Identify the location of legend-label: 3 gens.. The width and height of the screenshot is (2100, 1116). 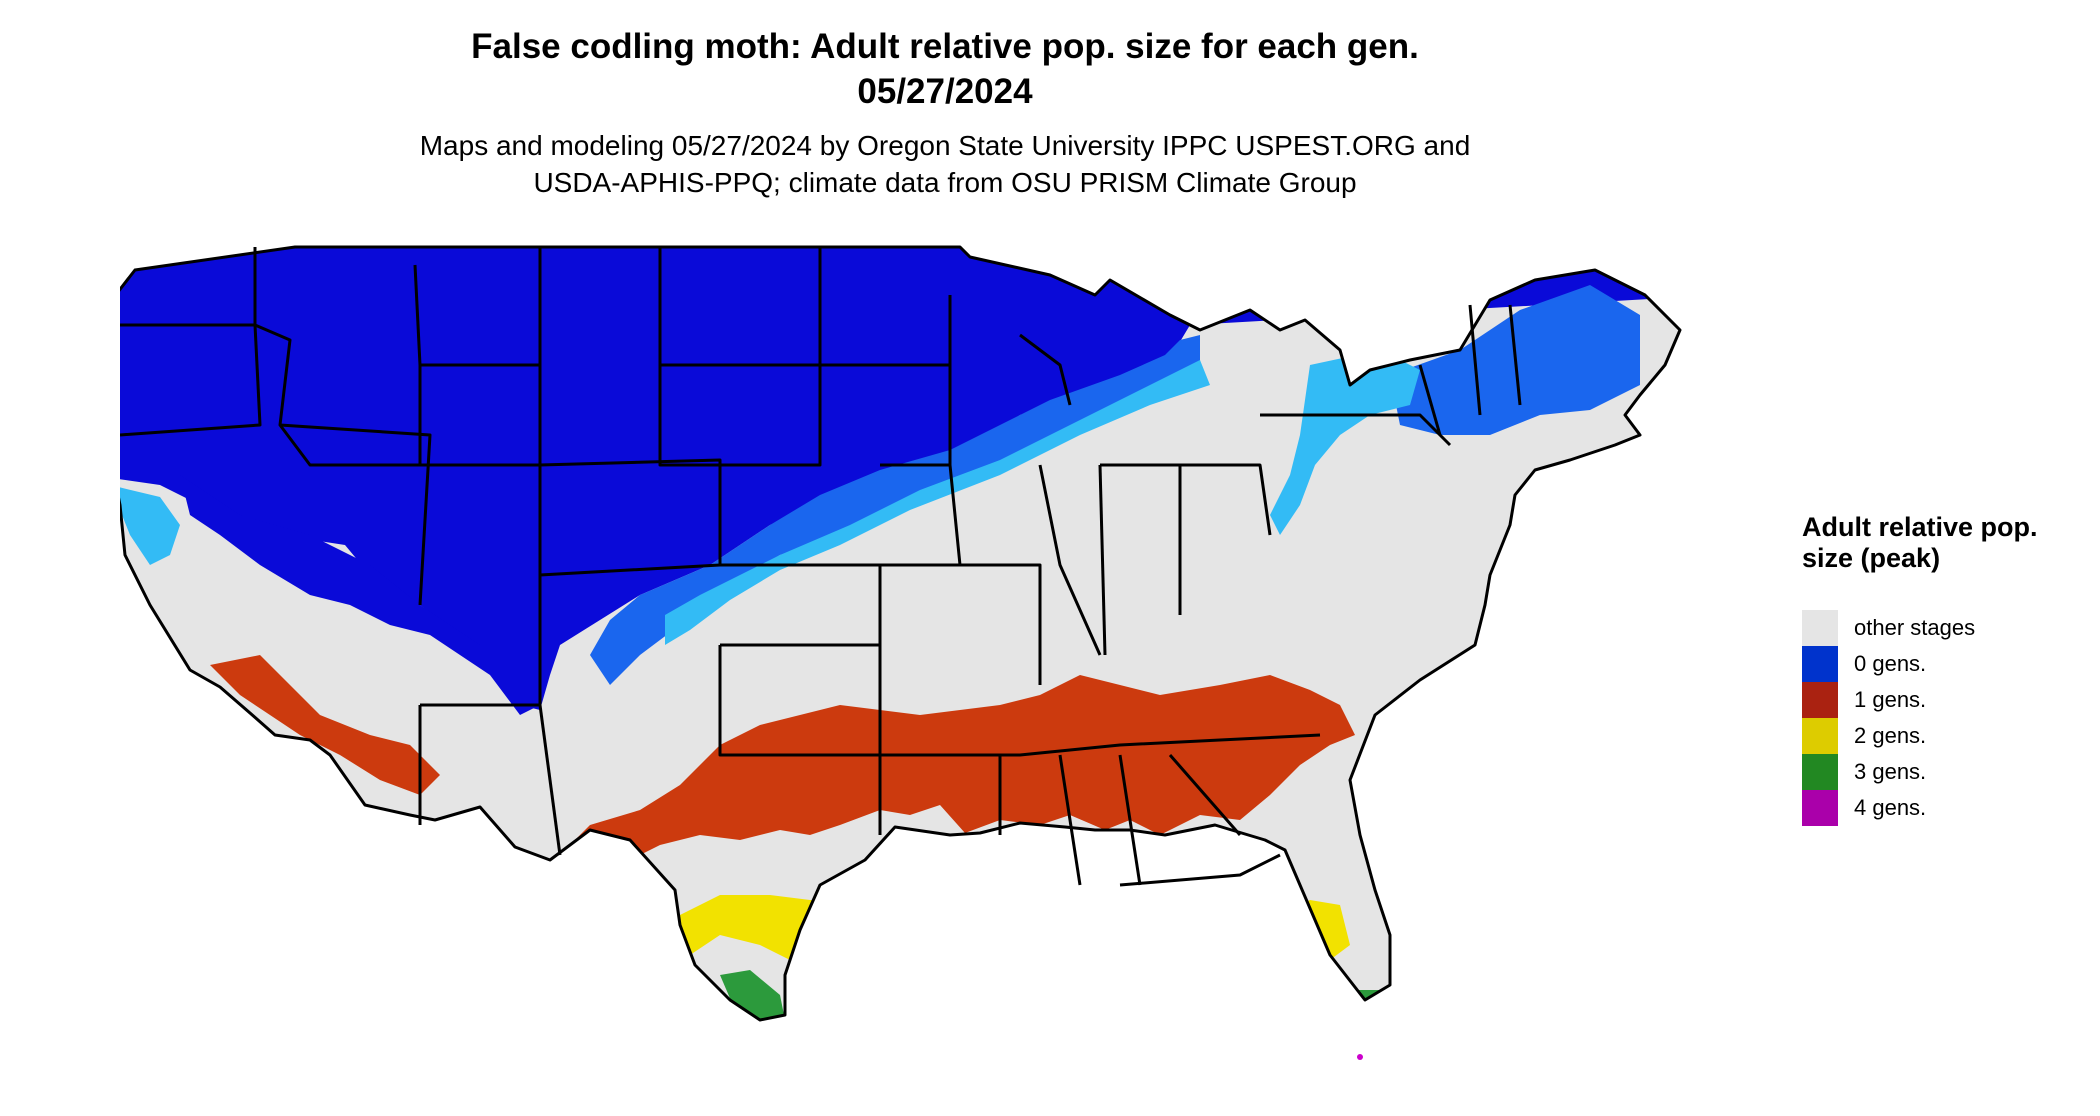
(1890, 771).